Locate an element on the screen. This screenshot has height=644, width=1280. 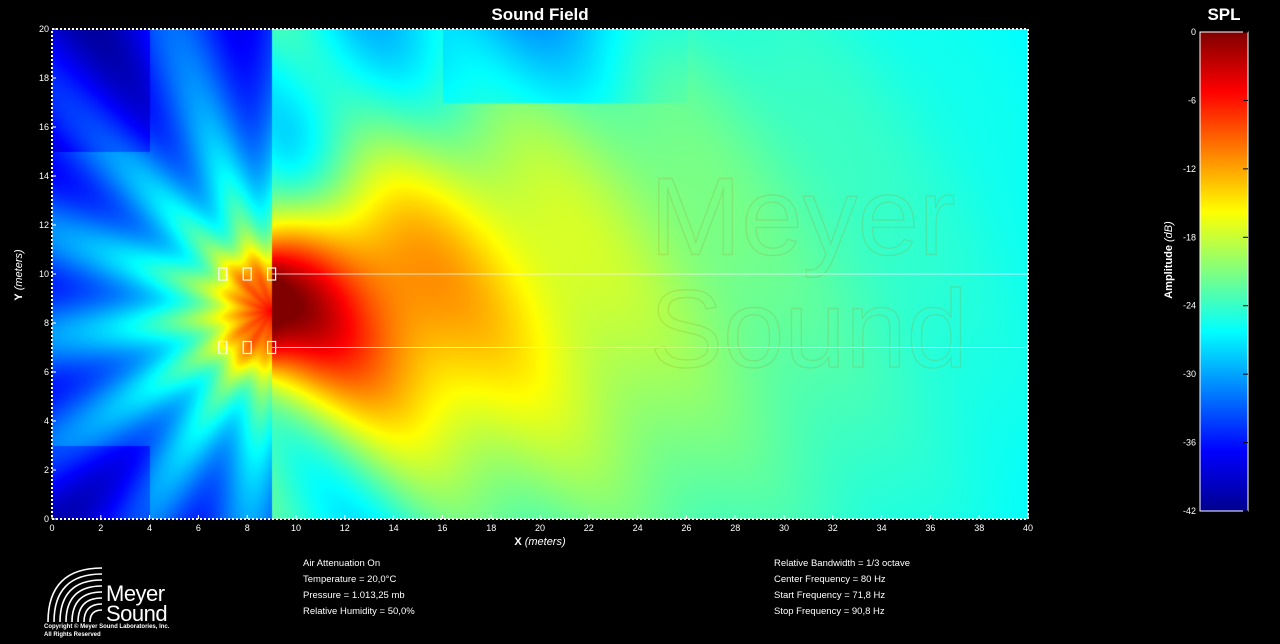
x-tick-label: 20 is located at coordinates (540, 528).